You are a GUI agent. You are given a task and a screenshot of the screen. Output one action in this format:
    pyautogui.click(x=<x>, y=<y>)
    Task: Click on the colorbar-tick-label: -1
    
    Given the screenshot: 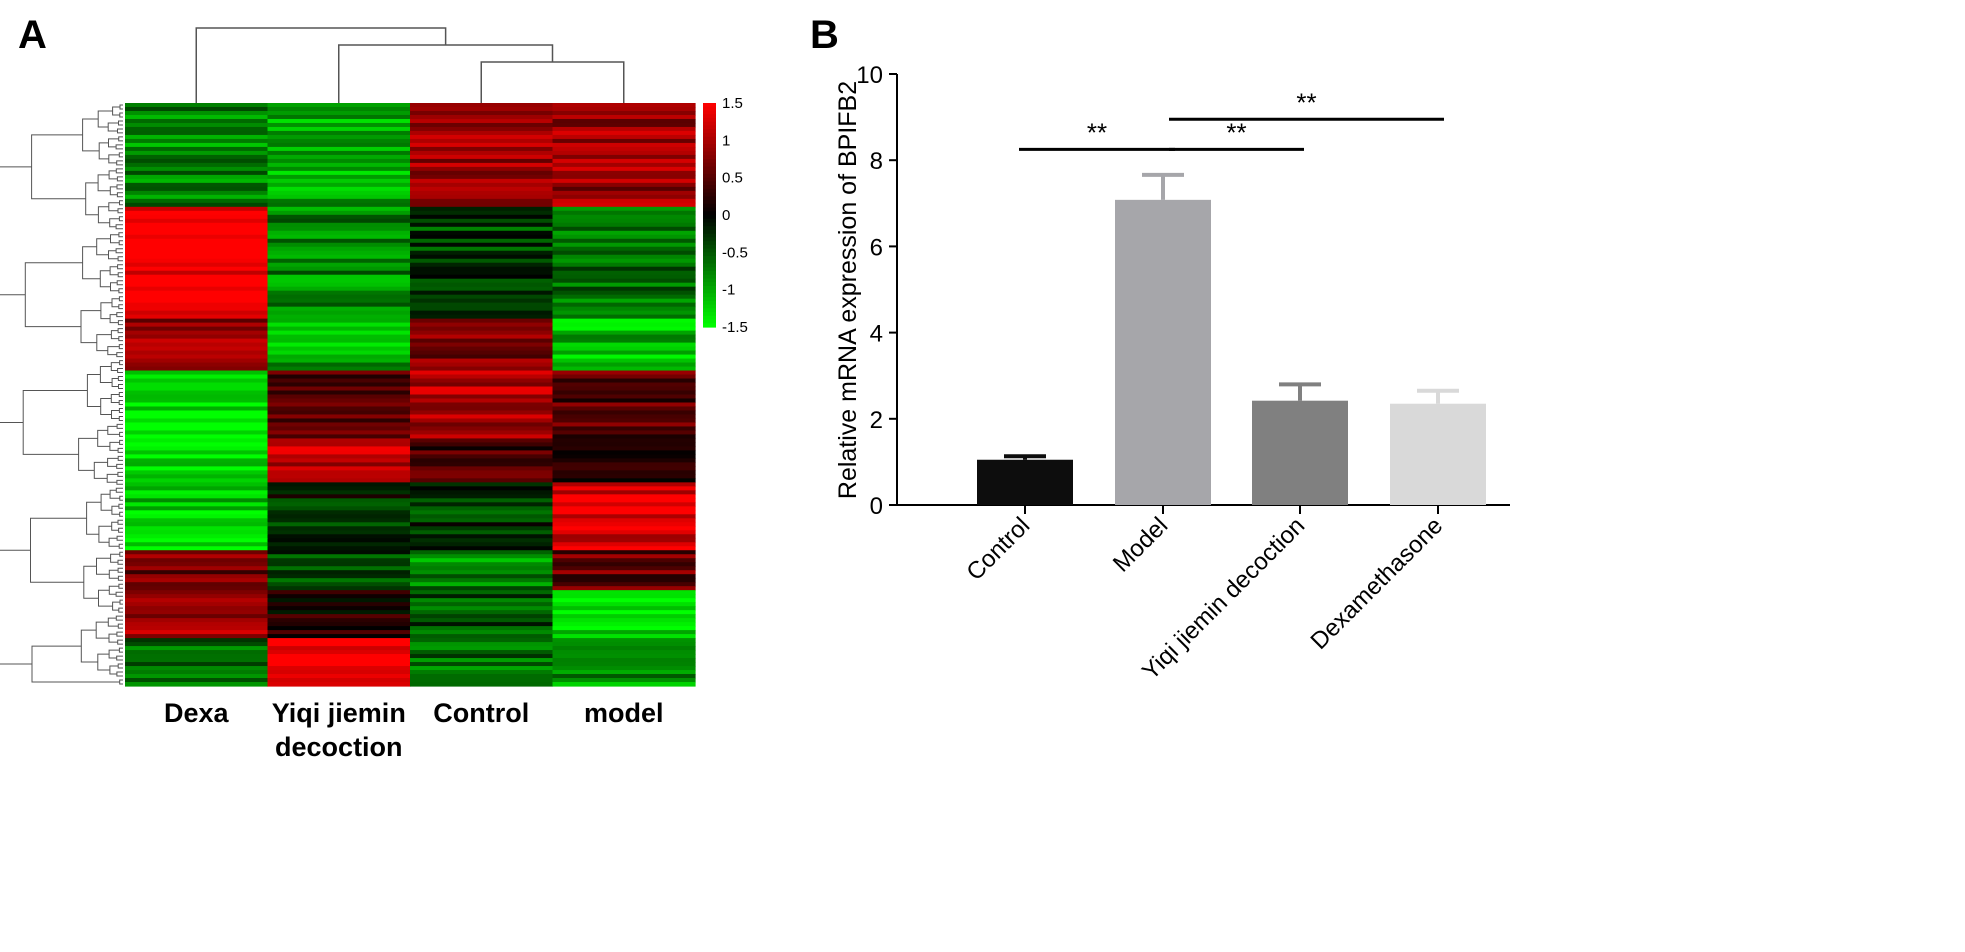 What is the action you would take?
    pyautogui.click(x=728, y=290)
    